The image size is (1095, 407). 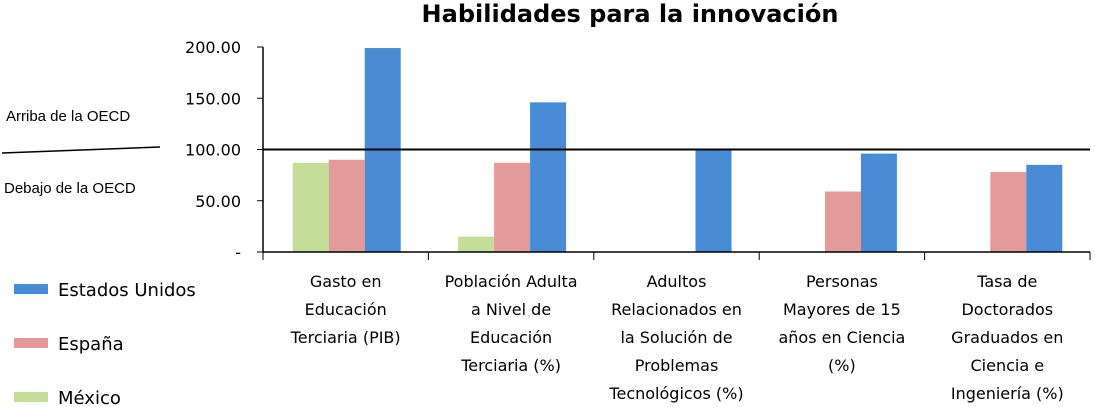 What do you see at coordinates (213, 98) in the screenshot?
I see `y-tick-label: 150.00` at bounding box center [213, 98].